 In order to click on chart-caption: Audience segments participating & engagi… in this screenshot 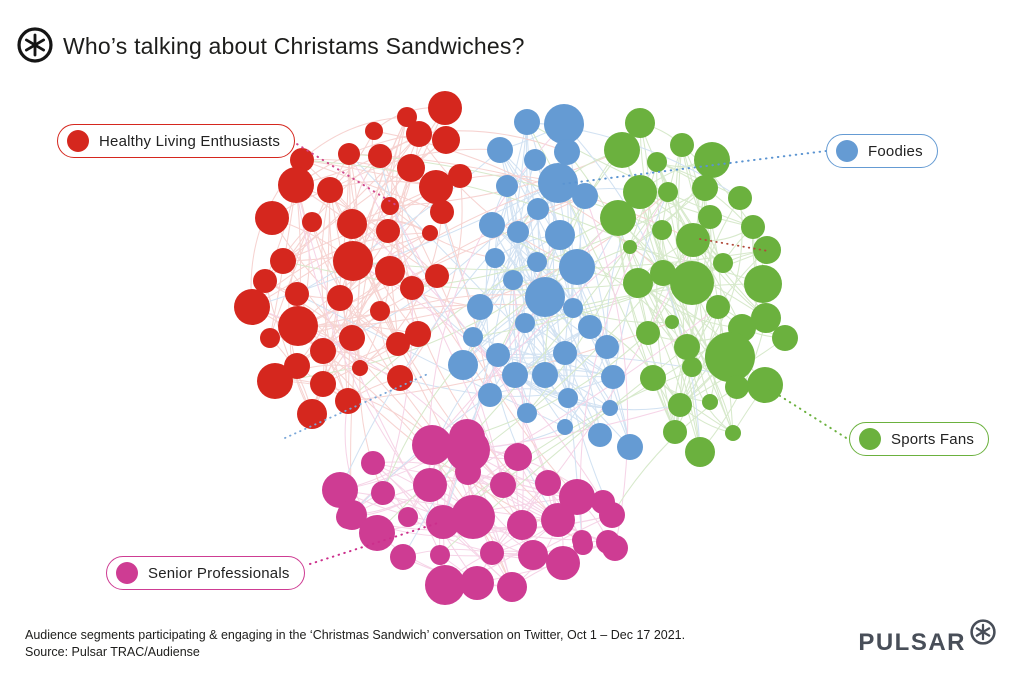, I will do `click(355, 644)`.